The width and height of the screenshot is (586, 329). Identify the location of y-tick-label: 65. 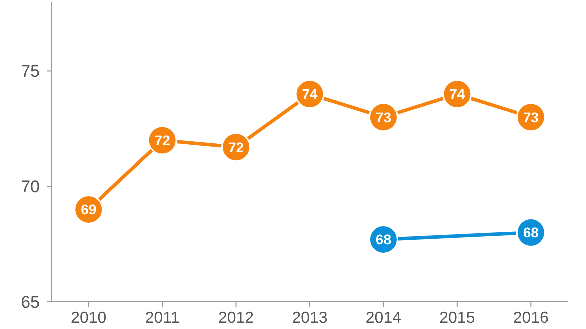
(30, 302).